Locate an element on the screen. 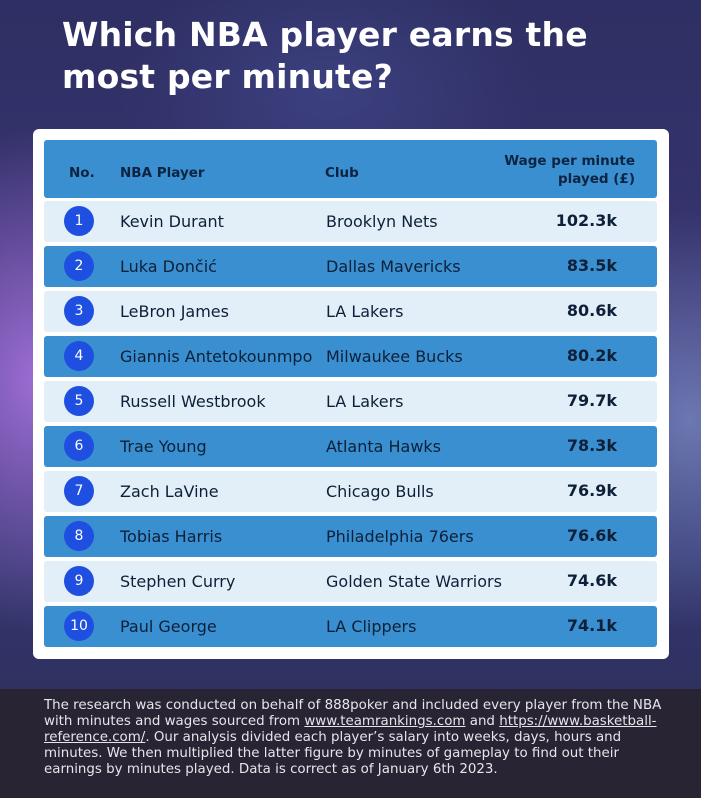 The width and height of the screenshot is (701, 798). table-row: 3 LeBron James LA Lakers 80.6k is located at coordinates (350, 311).